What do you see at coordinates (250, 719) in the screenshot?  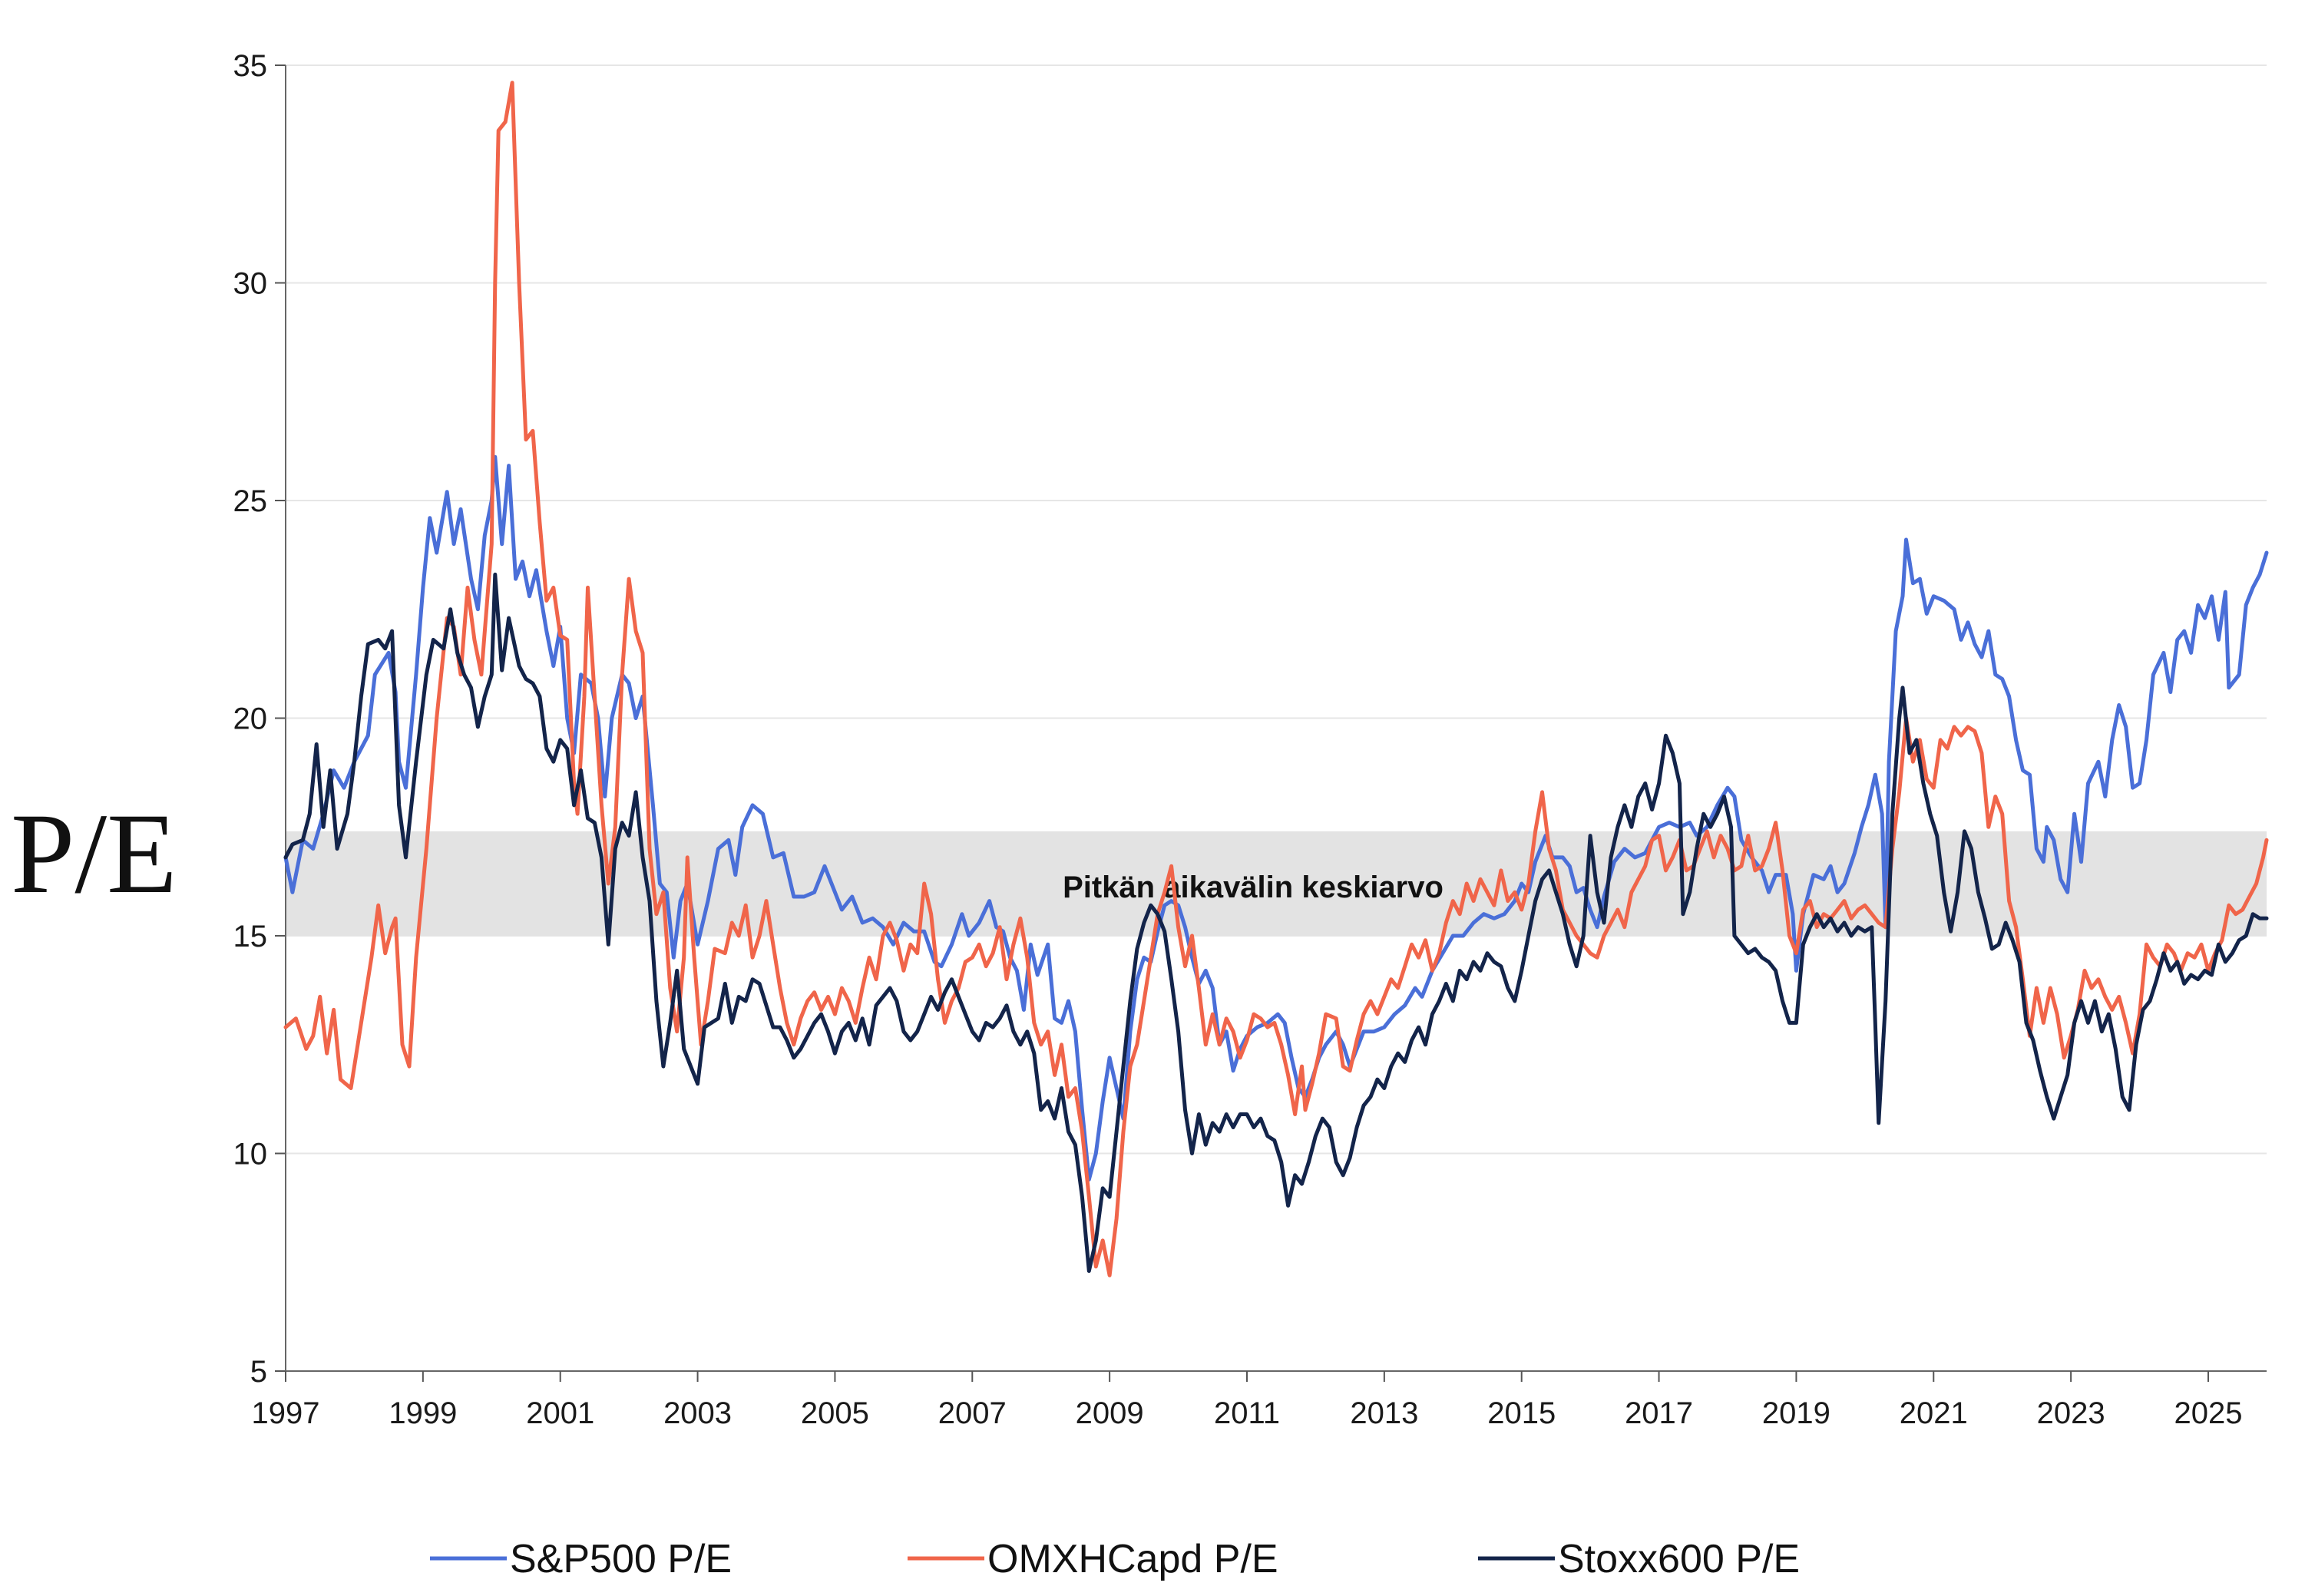 I see `y-tick-label: 20` at bounding box center [250, 719].